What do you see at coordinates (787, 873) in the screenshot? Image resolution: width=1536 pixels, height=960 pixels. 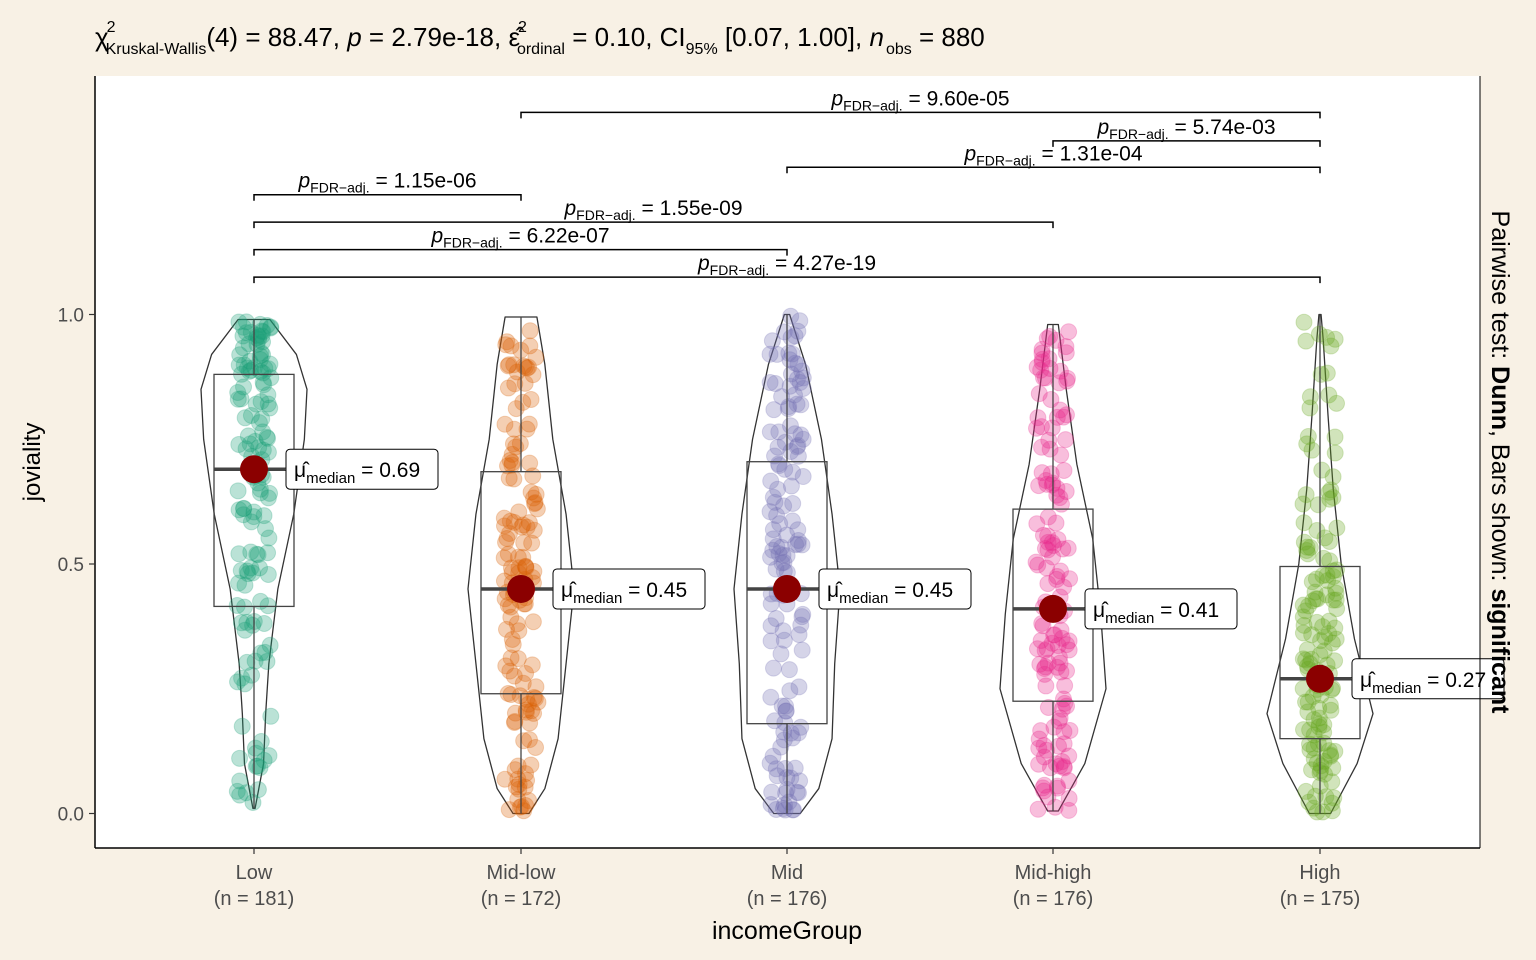 I see `x-tick-label: Mid` at bounding box center [787, 873].